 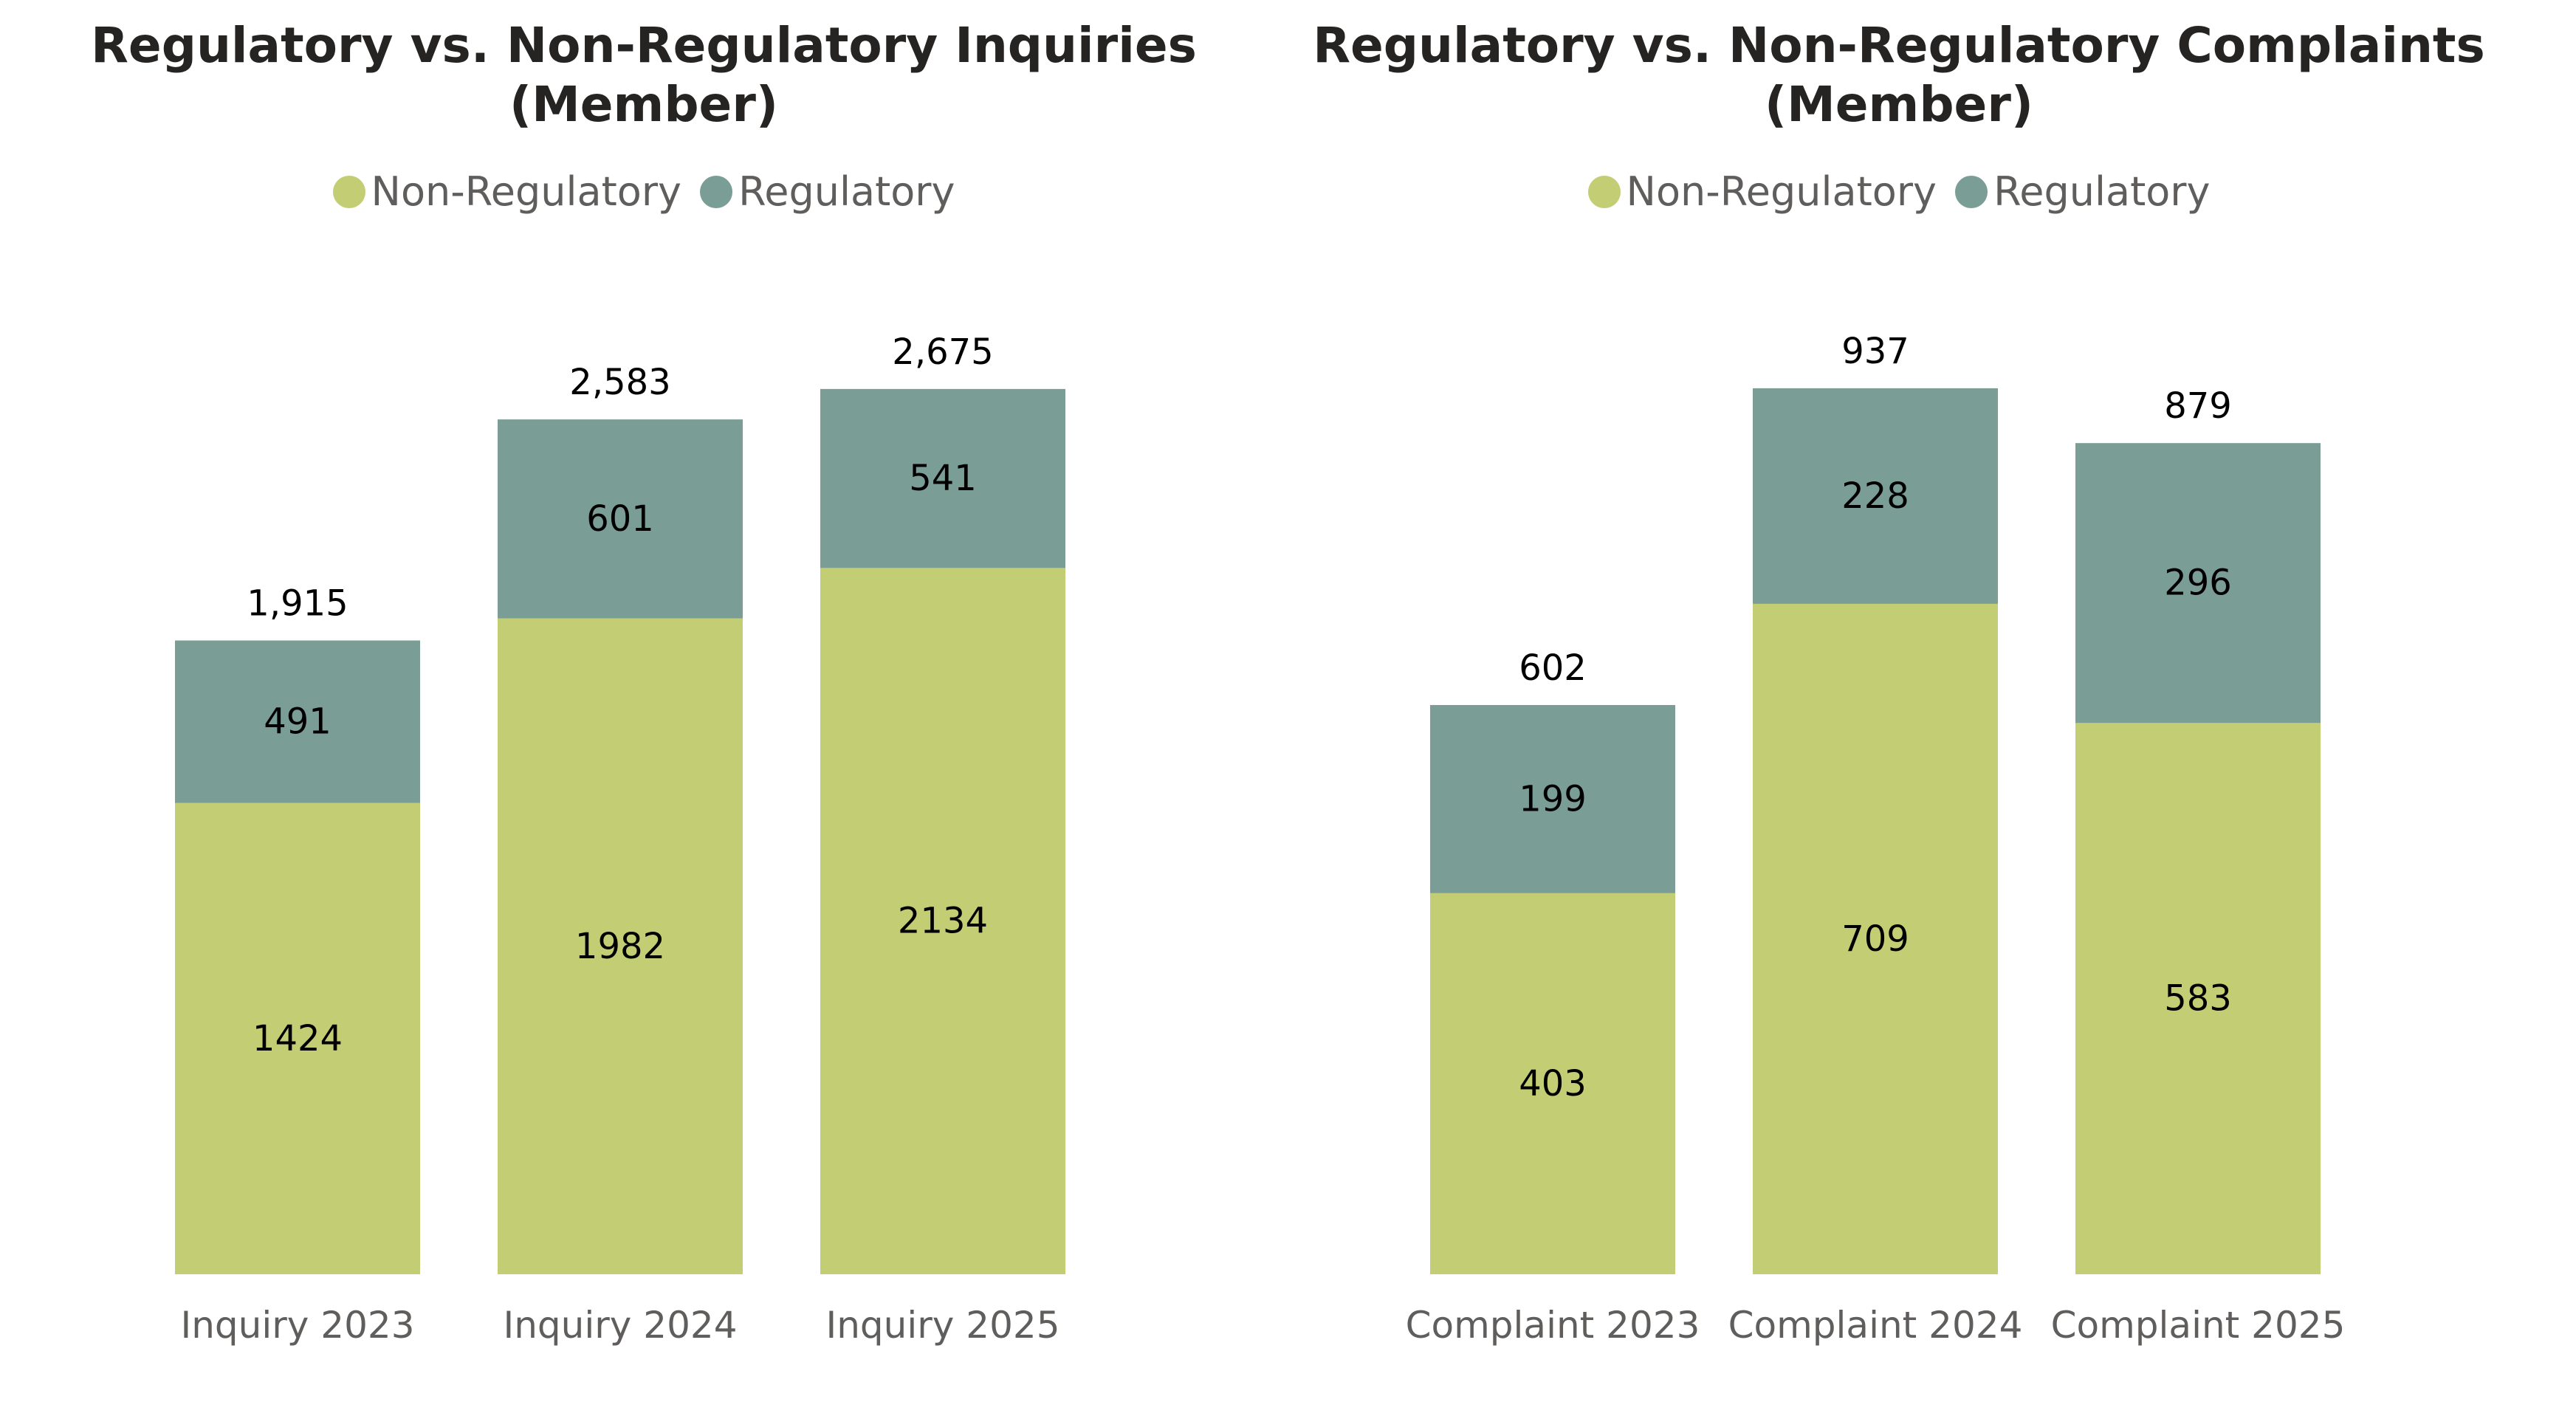 I want to click on data-label-regulatory: 228, so click(x=1875, y=496).